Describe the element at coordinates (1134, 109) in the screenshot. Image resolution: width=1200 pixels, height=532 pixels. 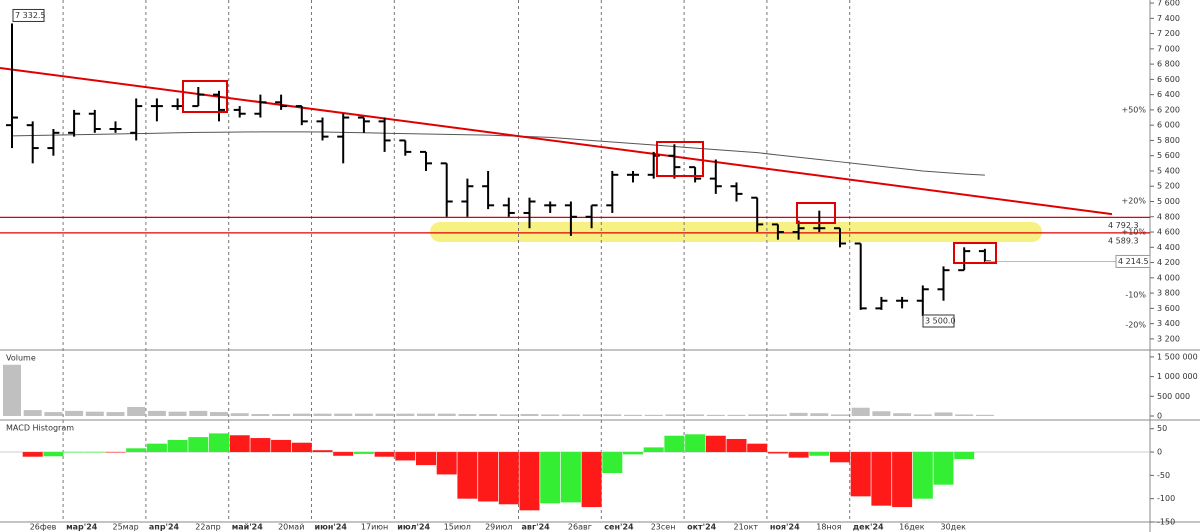
I see `percent-label: +50%` at that location.